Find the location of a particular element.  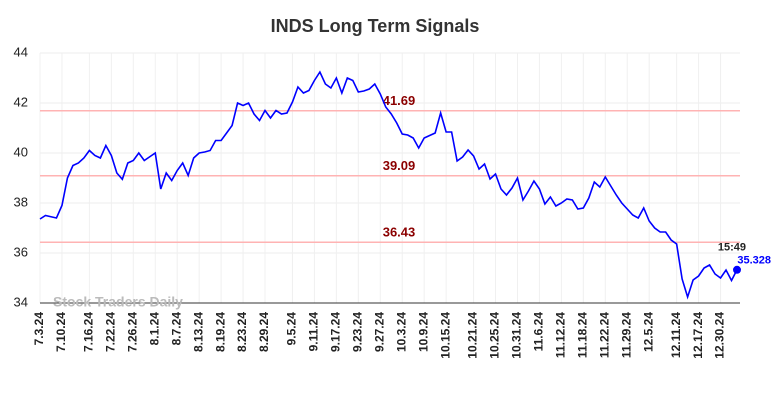

y-tick-label: 38 is located at coordinates (21, 201).